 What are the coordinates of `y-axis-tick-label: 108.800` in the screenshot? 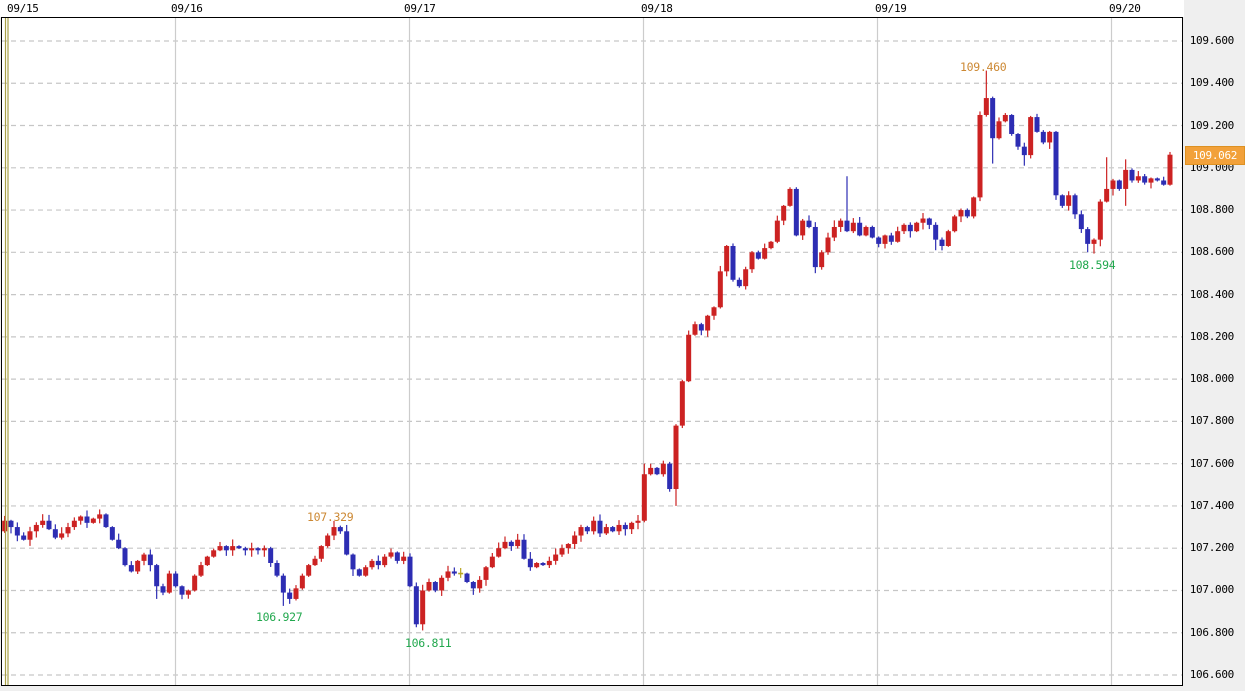 It's located at (1212, 210).